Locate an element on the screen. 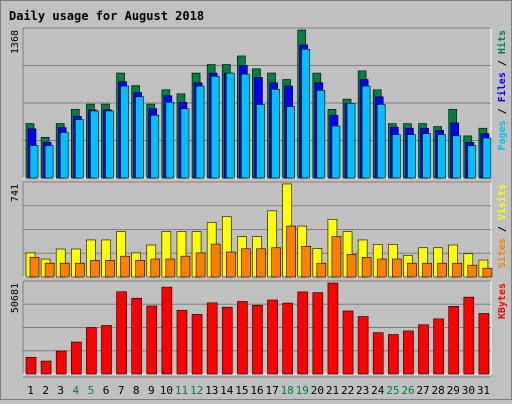 This screenshot has height=404, width=512. day-label: 7 is located at coordinates (121, 390).